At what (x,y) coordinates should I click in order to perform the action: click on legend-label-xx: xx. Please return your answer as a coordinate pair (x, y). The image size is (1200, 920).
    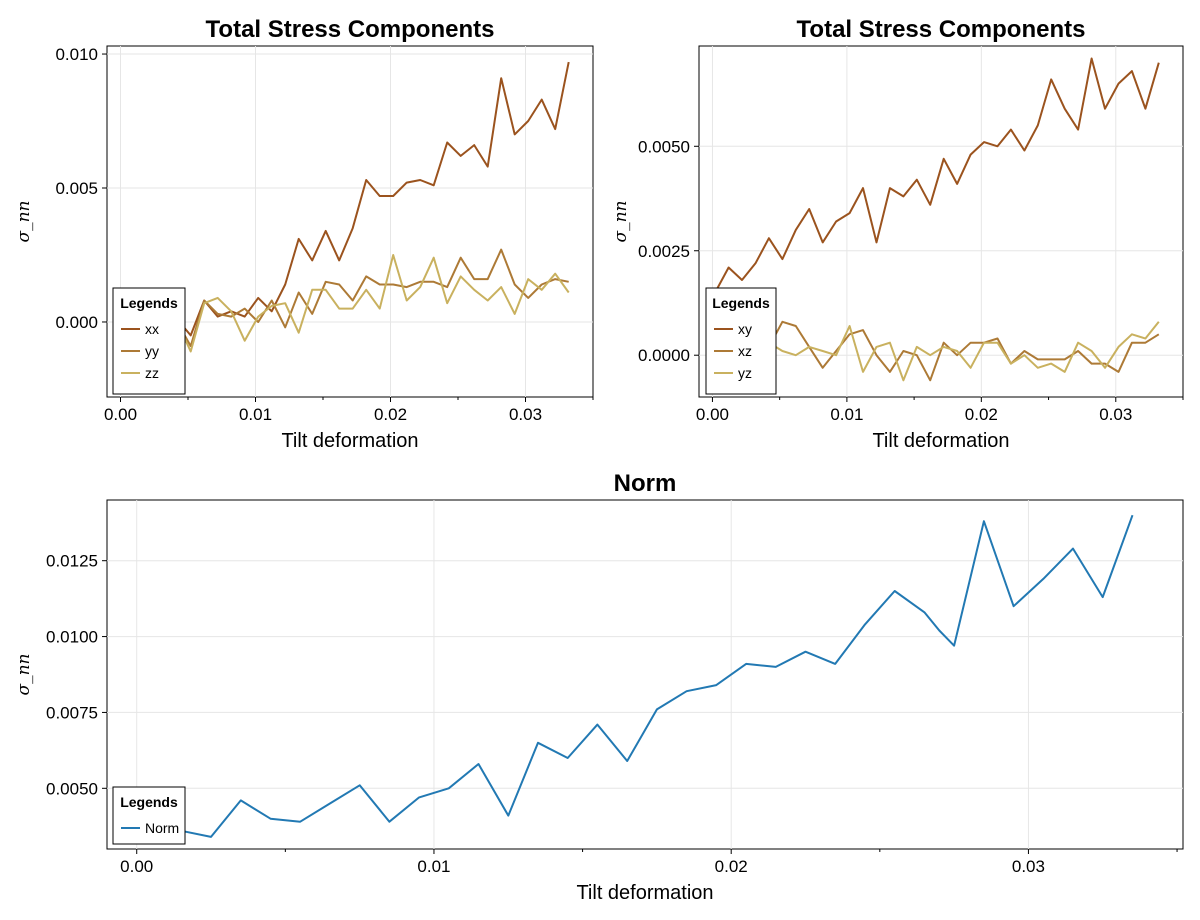
    Looking at the image, I should click on (152, 329).